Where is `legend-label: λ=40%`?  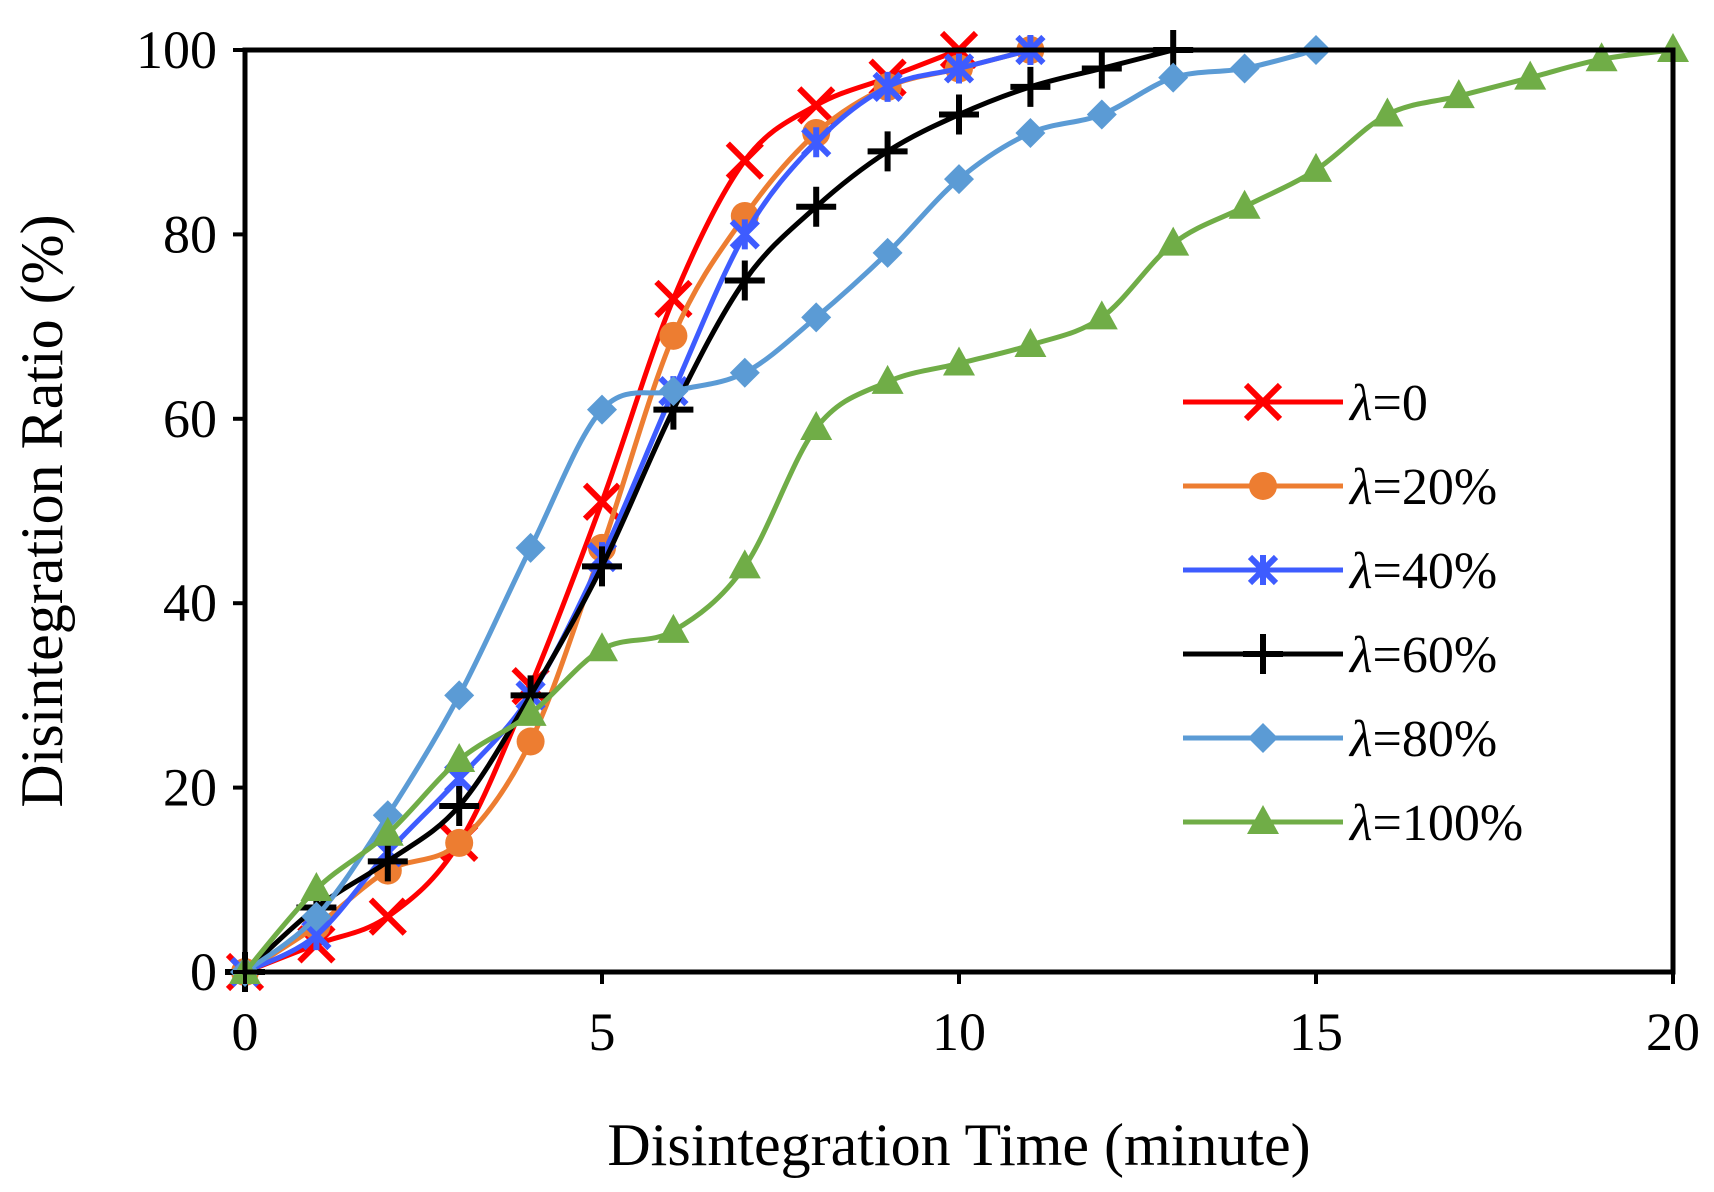
legend-label: λ=40% is located at coordinates (1422, 571).